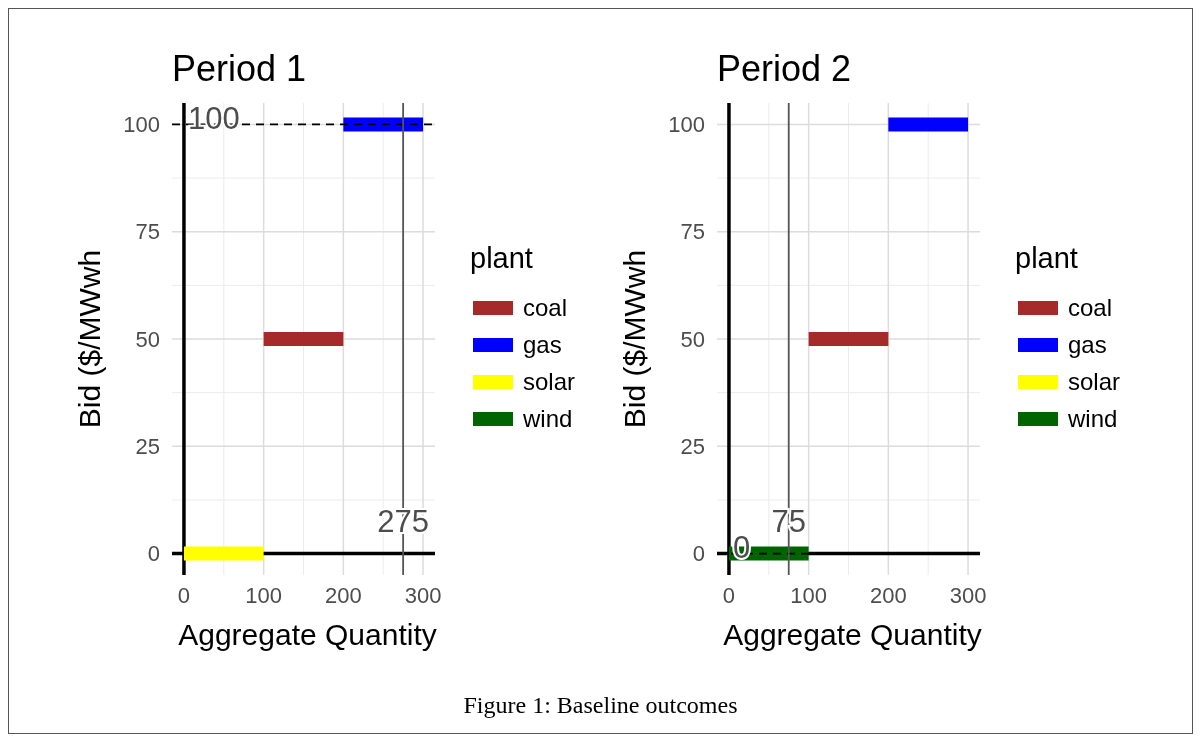  Describe the element at coordinates (600, 705) in the screenshot. I see `caption: Figure 1: Baseline outcomes` at that location.